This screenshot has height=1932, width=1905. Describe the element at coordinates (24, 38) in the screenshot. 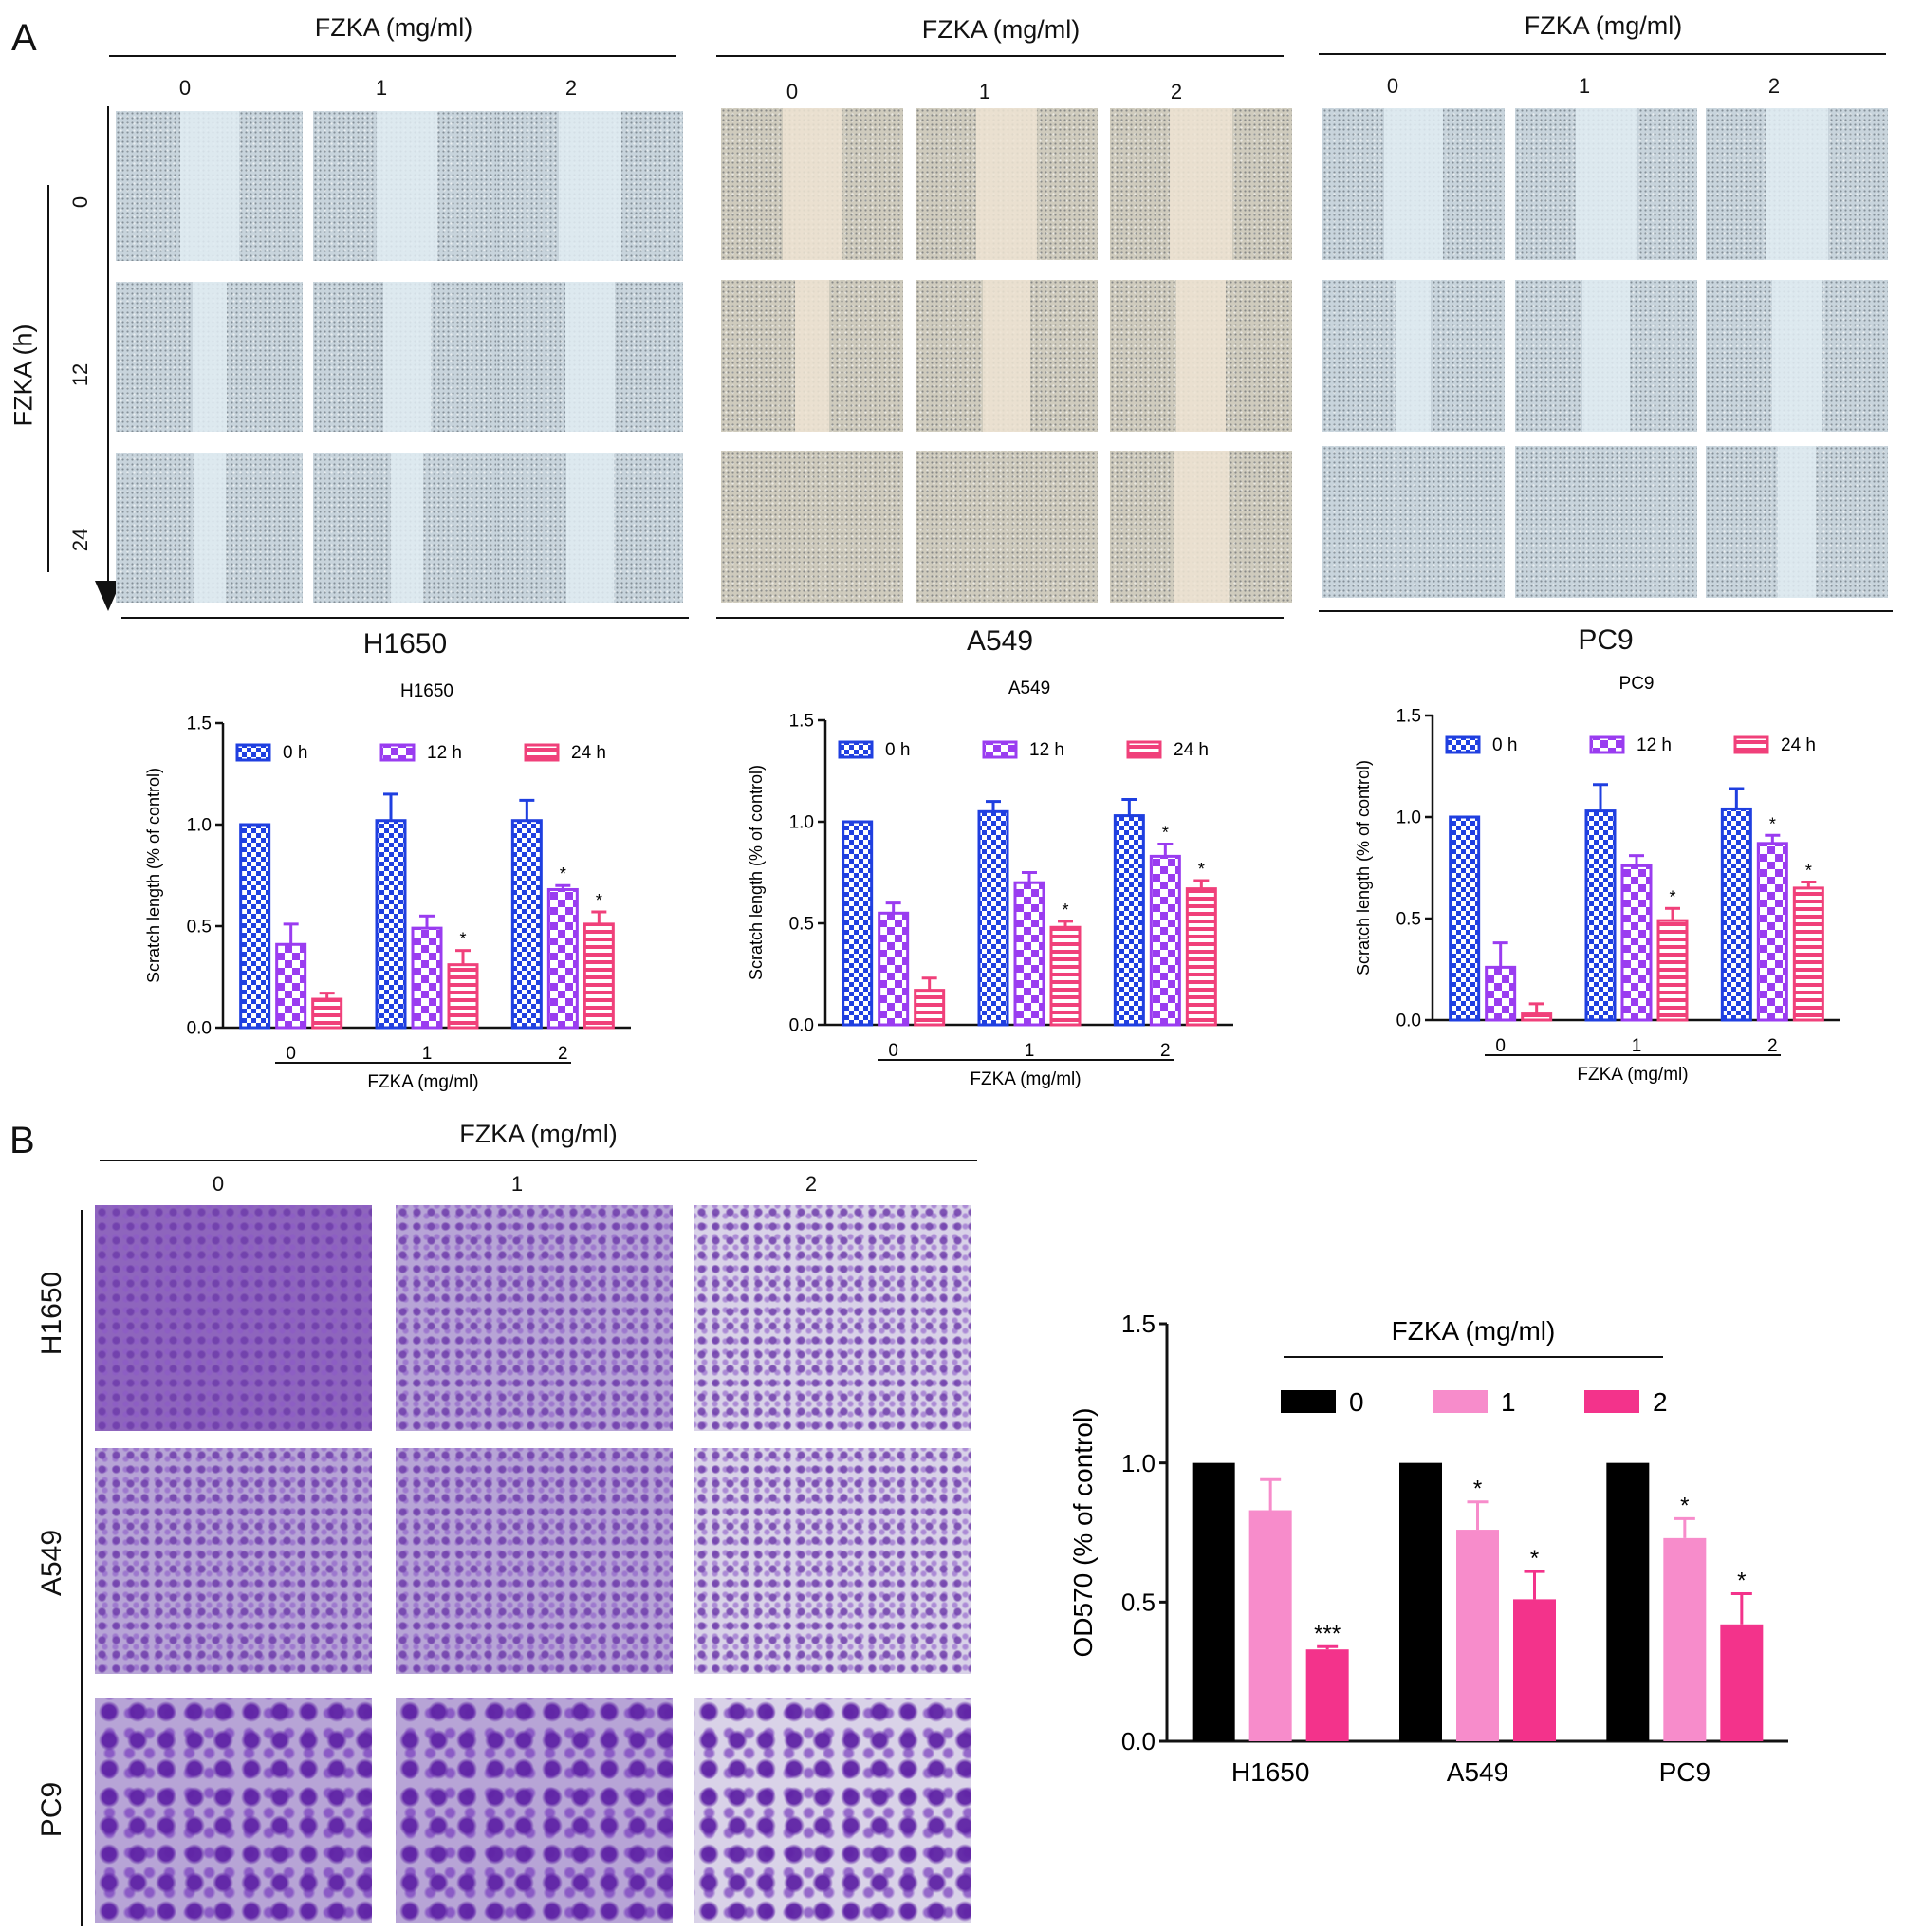

I see `panel-letter-a: A` at that location.